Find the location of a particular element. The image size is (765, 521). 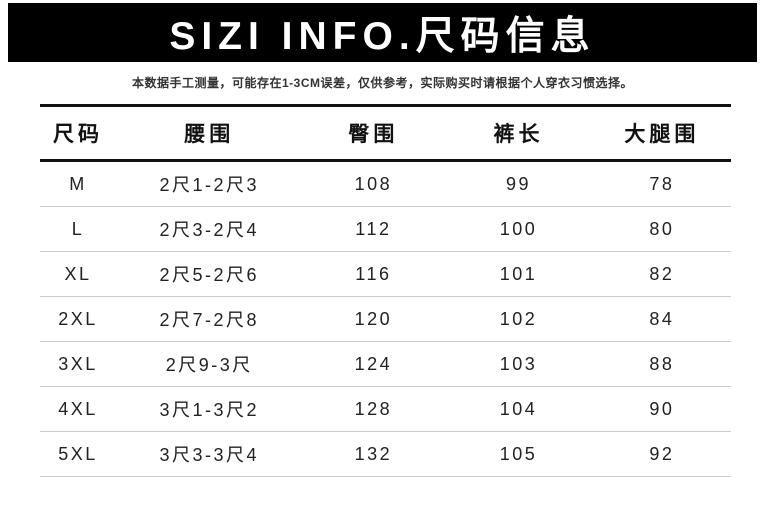

waist-cell: 2尺3-2尺4 is located at coordinates (209, 230).